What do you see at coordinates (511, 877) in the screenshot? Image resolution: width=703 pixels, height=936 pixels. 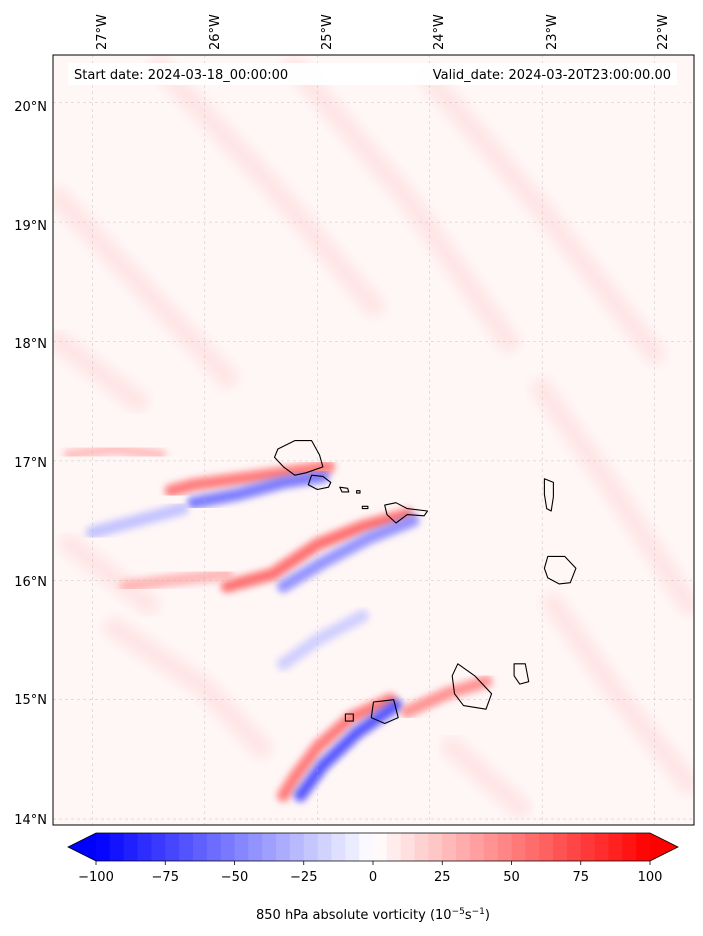 I see `colorbar-tick-label: 50` at bounding box center [511, 877].